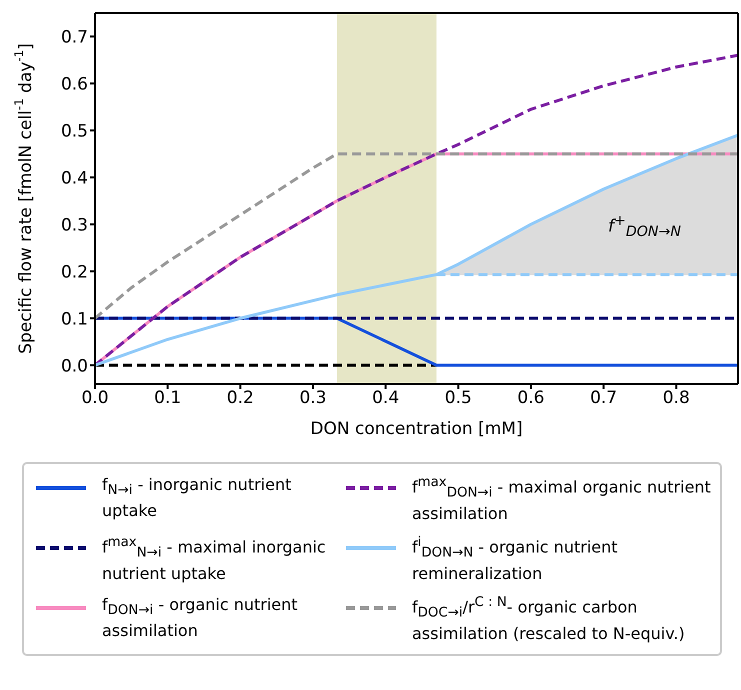 The image size is (741, 690). Describe the element at coordinates (676, 398) in the screenshot. I see `x-tick-label: 0.8` at that location.